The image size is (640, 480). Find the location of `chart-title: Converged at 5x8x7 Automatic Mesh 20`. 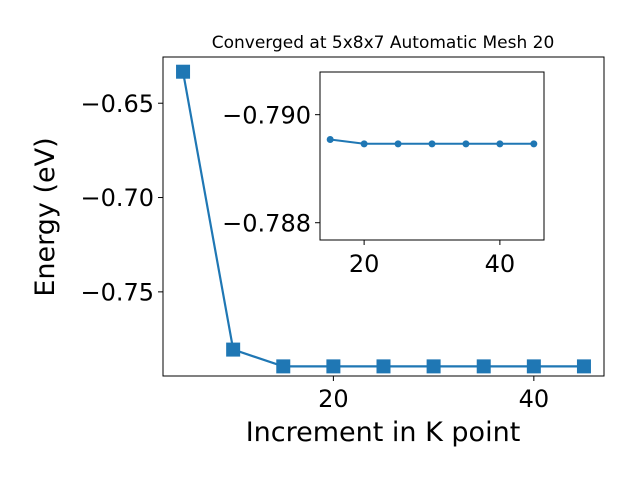

chart-title: Converged at 5x8x7 Automatic Mesh 20 is located at coordinates (383, 43).